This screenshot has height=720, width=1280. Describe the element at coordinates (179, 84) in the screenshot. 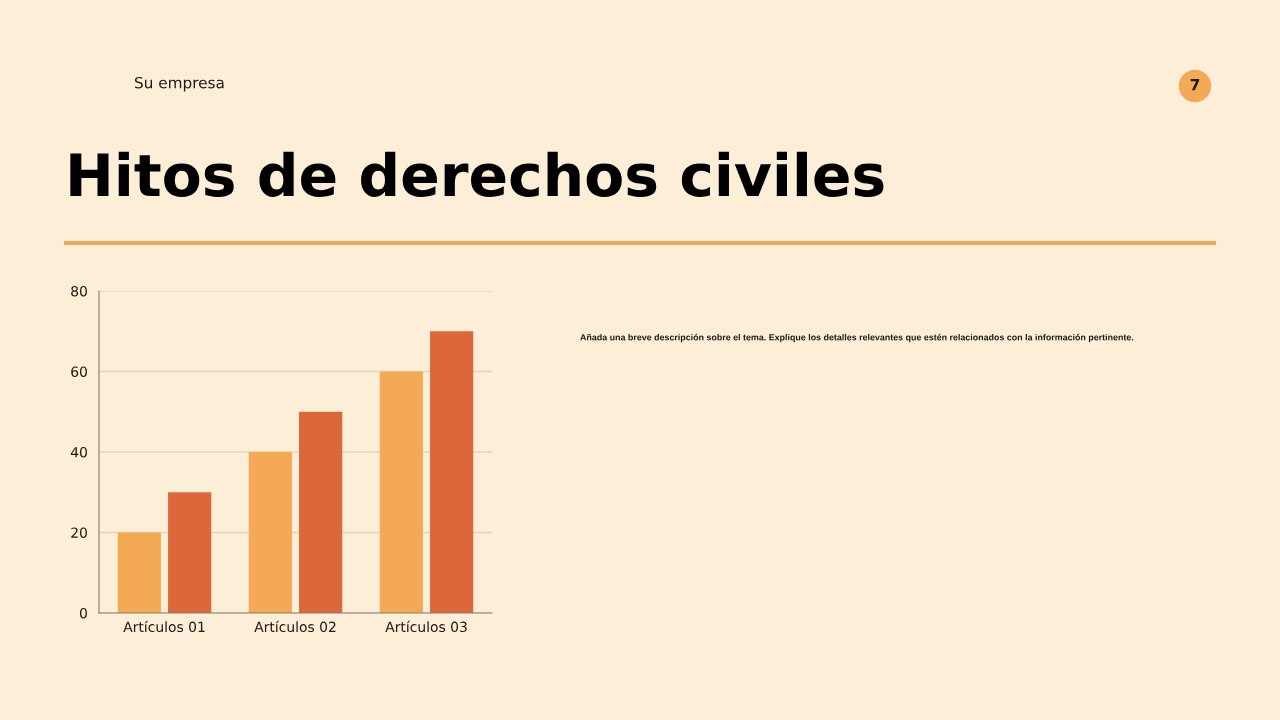

I see `text: Su empresa` at that location.